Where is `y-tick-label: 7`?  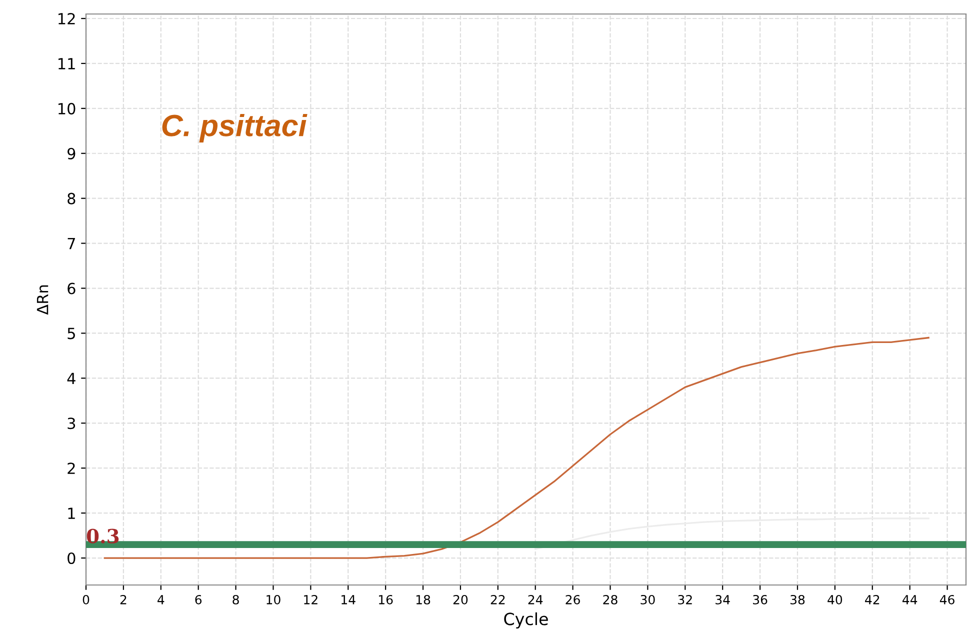
y-tick-label: 7 is located at coordinates (71, 244).